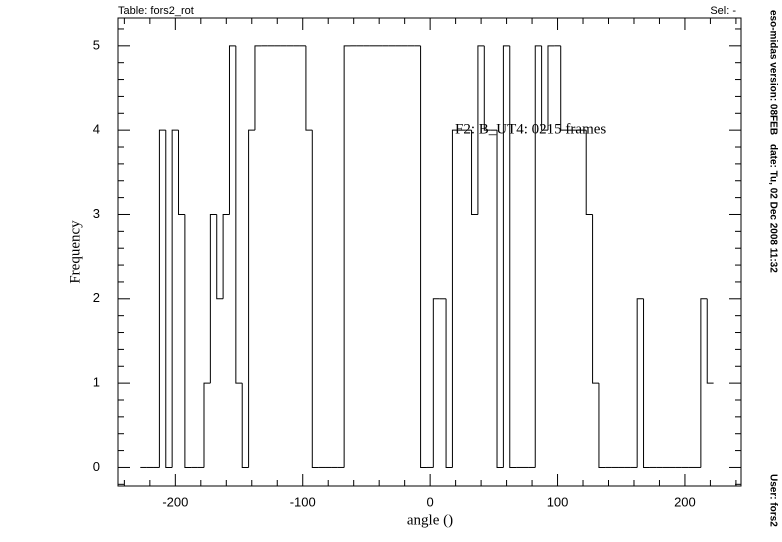 Image resolution: width=782 pixels, height=542 pixels. What do you see at coordinates (772, 72) in the screenshot?
I see `side-version: eso-midas version: 08FEB` at bounding box center [772, 72].